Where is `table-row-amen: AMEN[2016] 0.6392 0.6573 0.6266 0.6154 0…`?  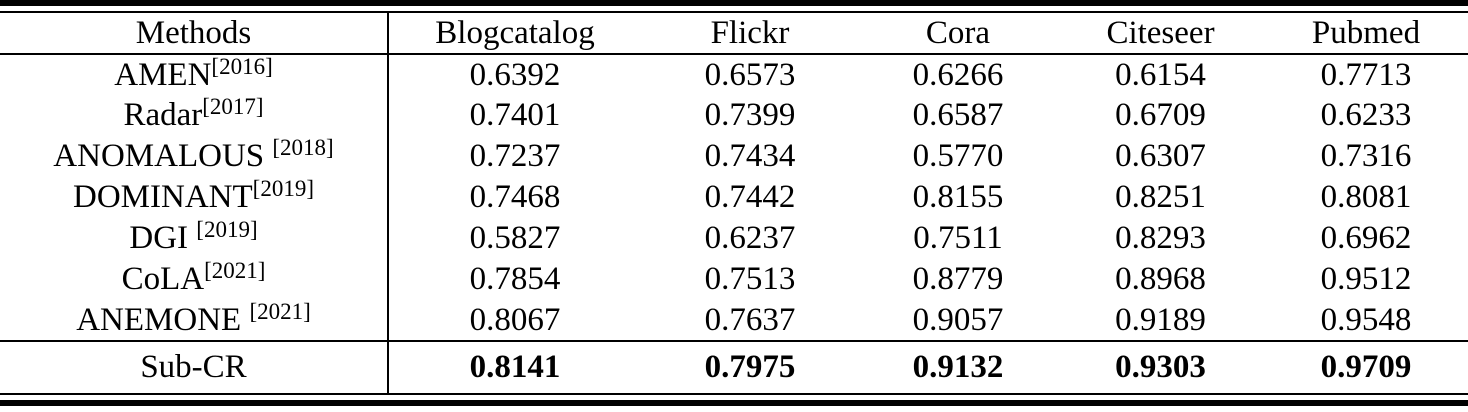 table-row-amen: AMEN[2016] 0.6392 0.6573 0.6266 0.6154 0… is located at coordinates (734, 74).